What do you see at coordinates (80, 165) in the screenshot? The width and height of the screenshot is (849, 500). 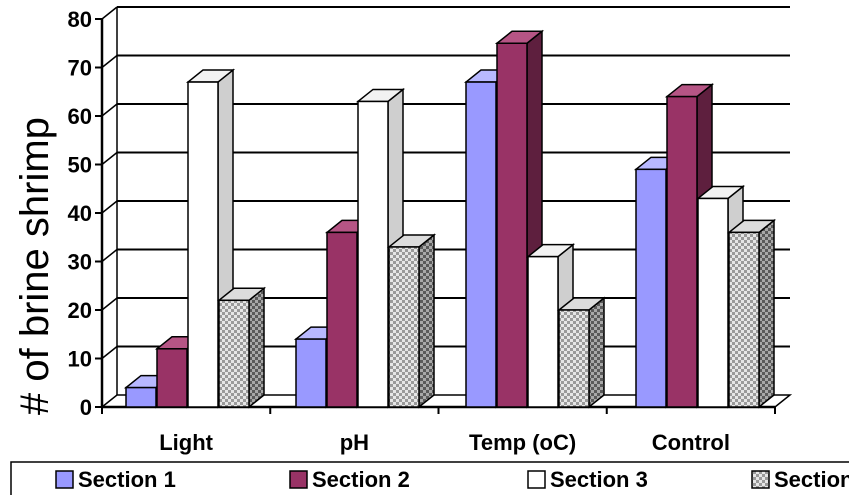 I see `y-tick-label: 50` at bounding box center [80, 165].